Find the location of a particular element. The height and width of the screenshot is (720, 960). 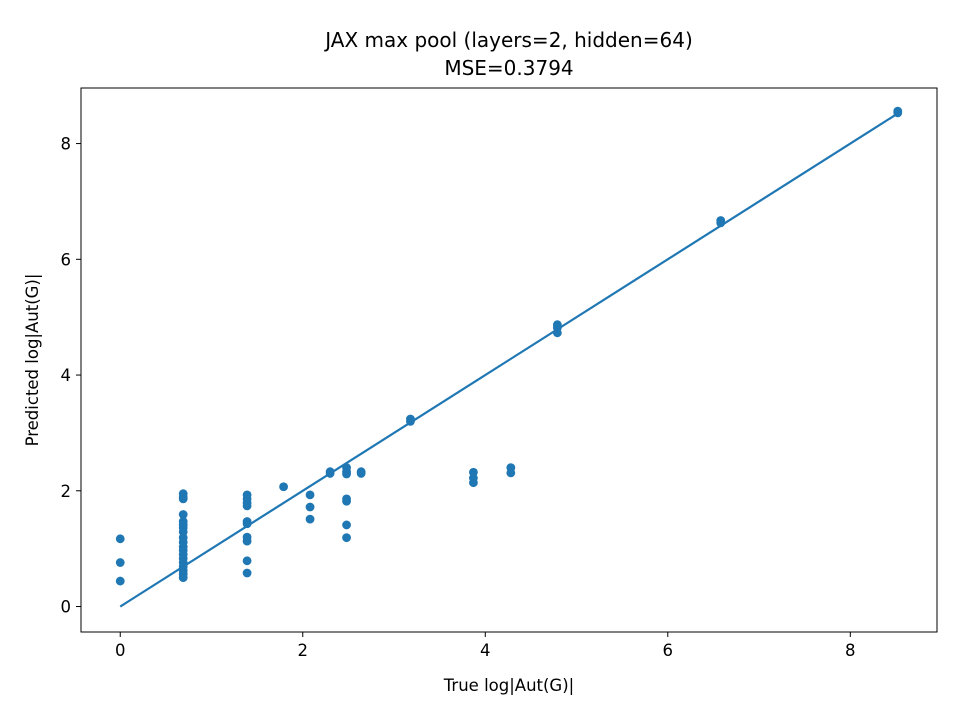

y-tick-label: 4 is located at coordinates (66, 375).